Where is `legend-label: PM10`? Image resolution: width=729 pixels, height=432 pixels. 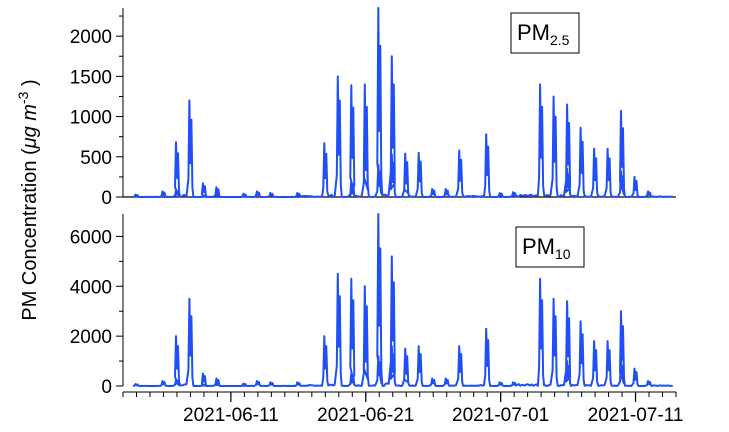 legend-label: PM10 is located at coordinates (546, 248).